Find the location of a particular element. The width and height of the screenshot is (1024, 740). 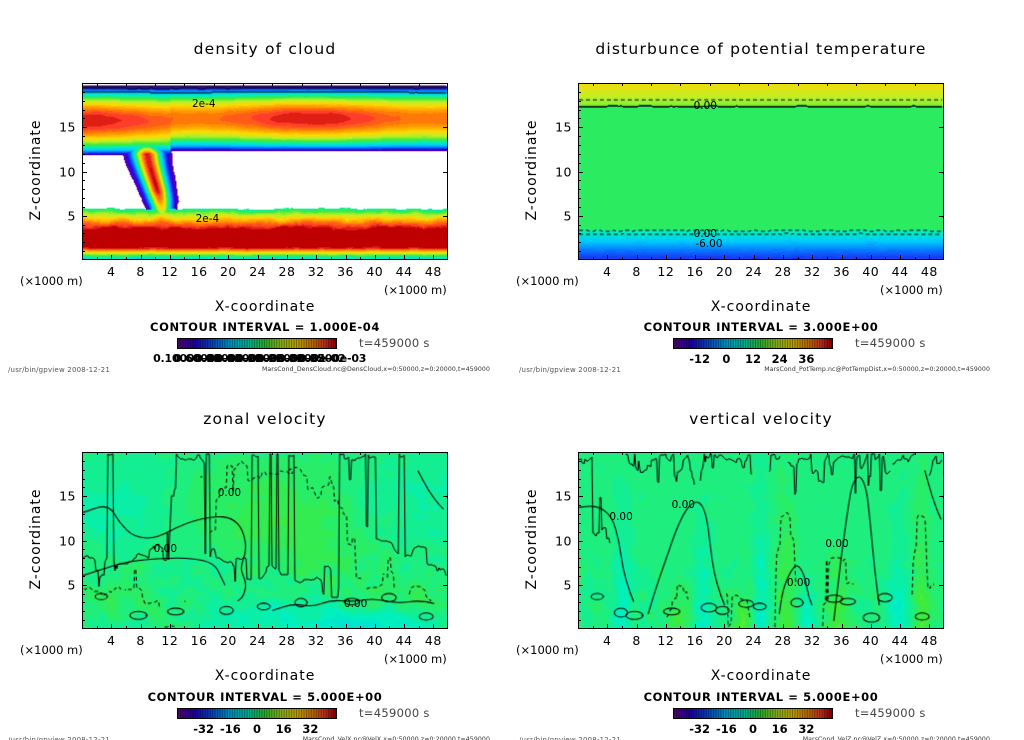

x-tick-label-zonal-velocity-20: 20 is located at coordinates (228, 640).